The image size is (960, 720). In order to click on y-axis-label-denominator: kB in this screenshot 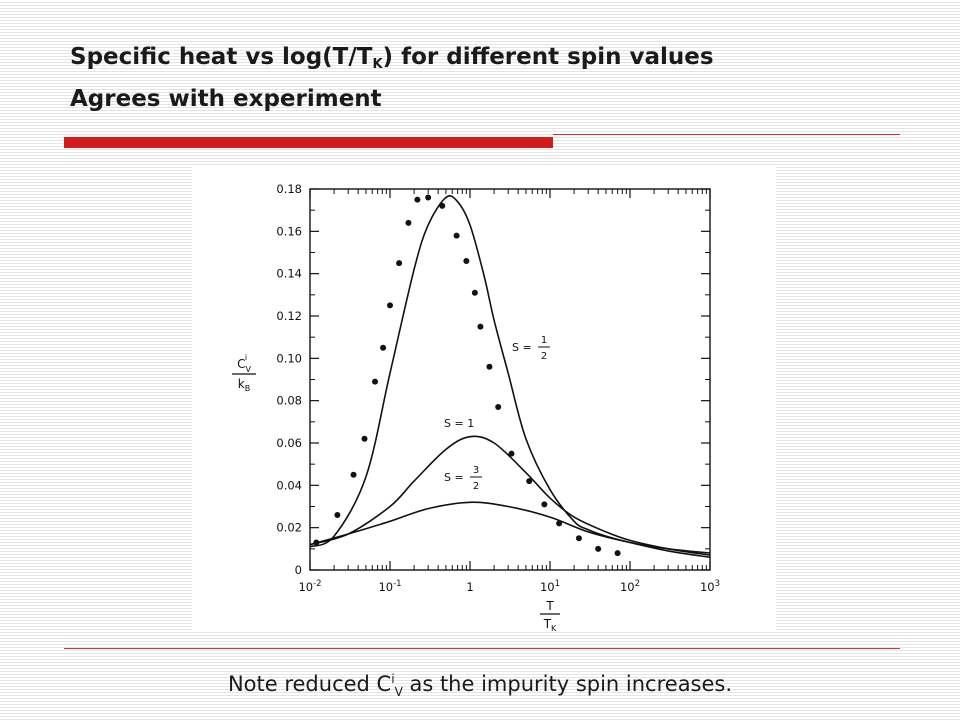, I will do `click(244, 385)`.